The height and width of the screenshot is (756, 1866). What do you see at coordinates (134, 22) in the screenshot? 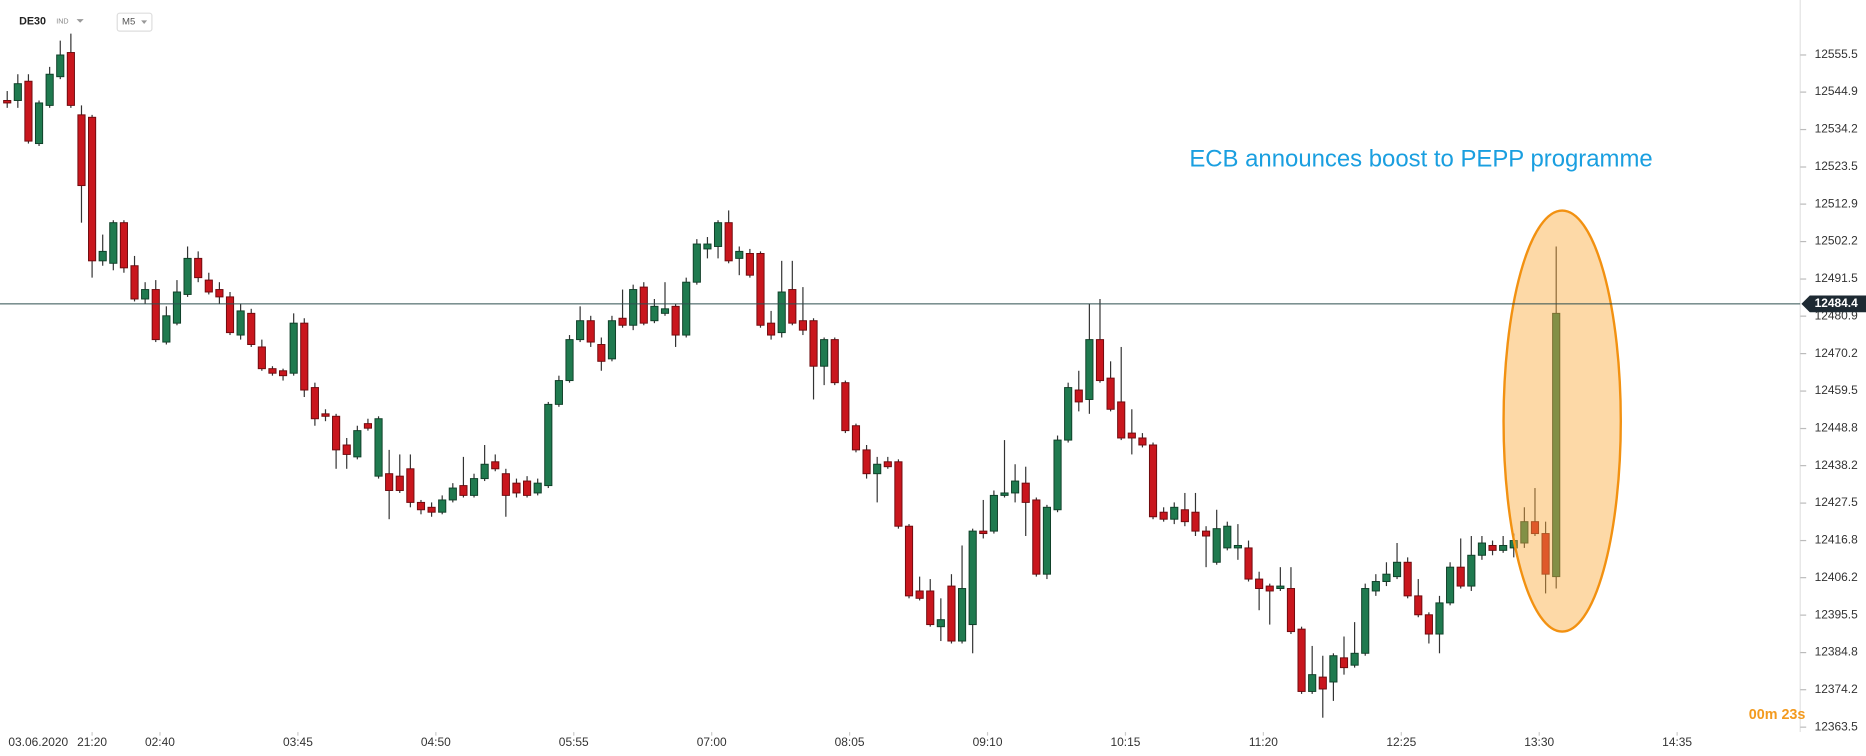
I see `timeframe-button` at bounding box center [134, 22].